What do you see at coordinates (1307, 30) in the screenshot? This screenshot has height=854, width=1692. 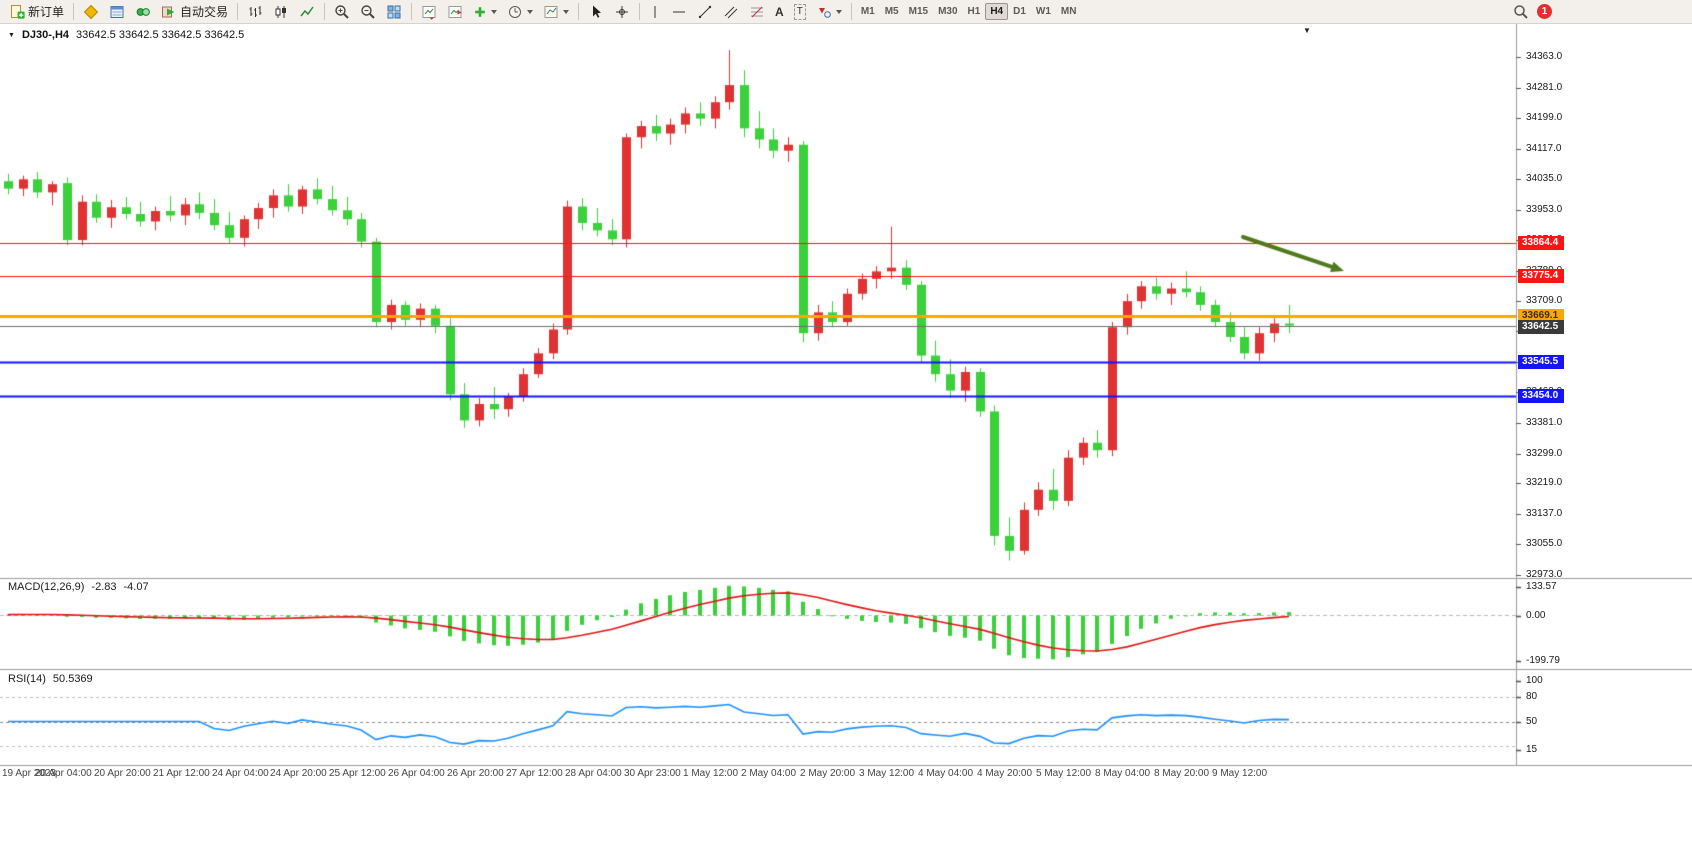 I see `chart-shift-marker-icon: ▼` at bounding box center [1307, 30].